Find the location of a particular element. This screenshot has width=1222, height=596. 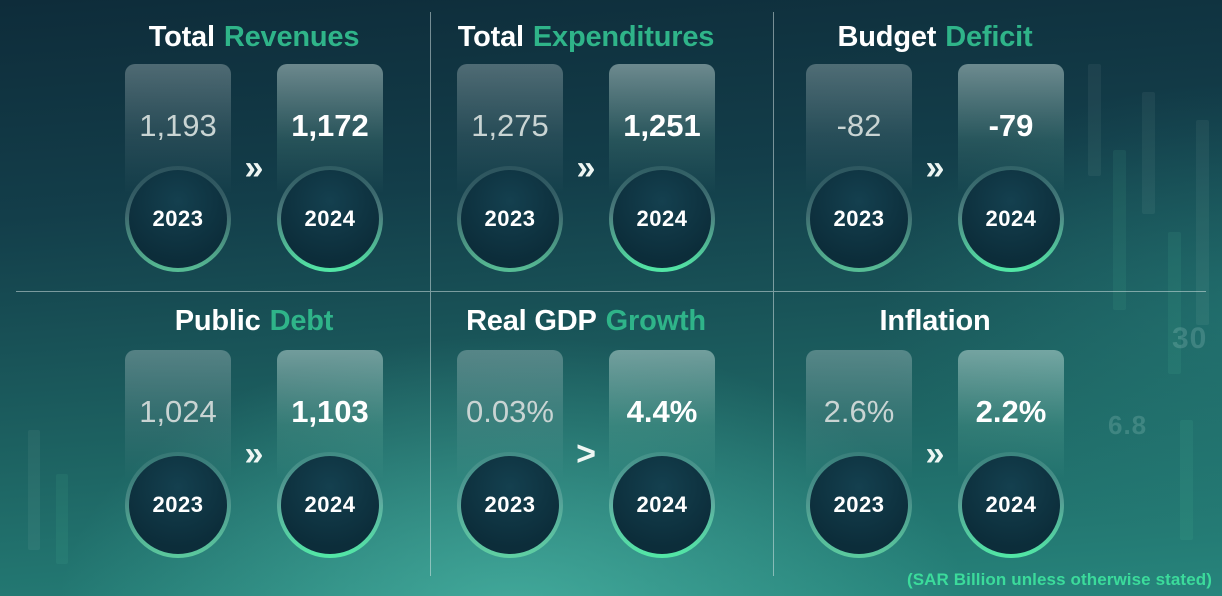

metric-title: Budget Deficit is located at coordinates (935, 37).